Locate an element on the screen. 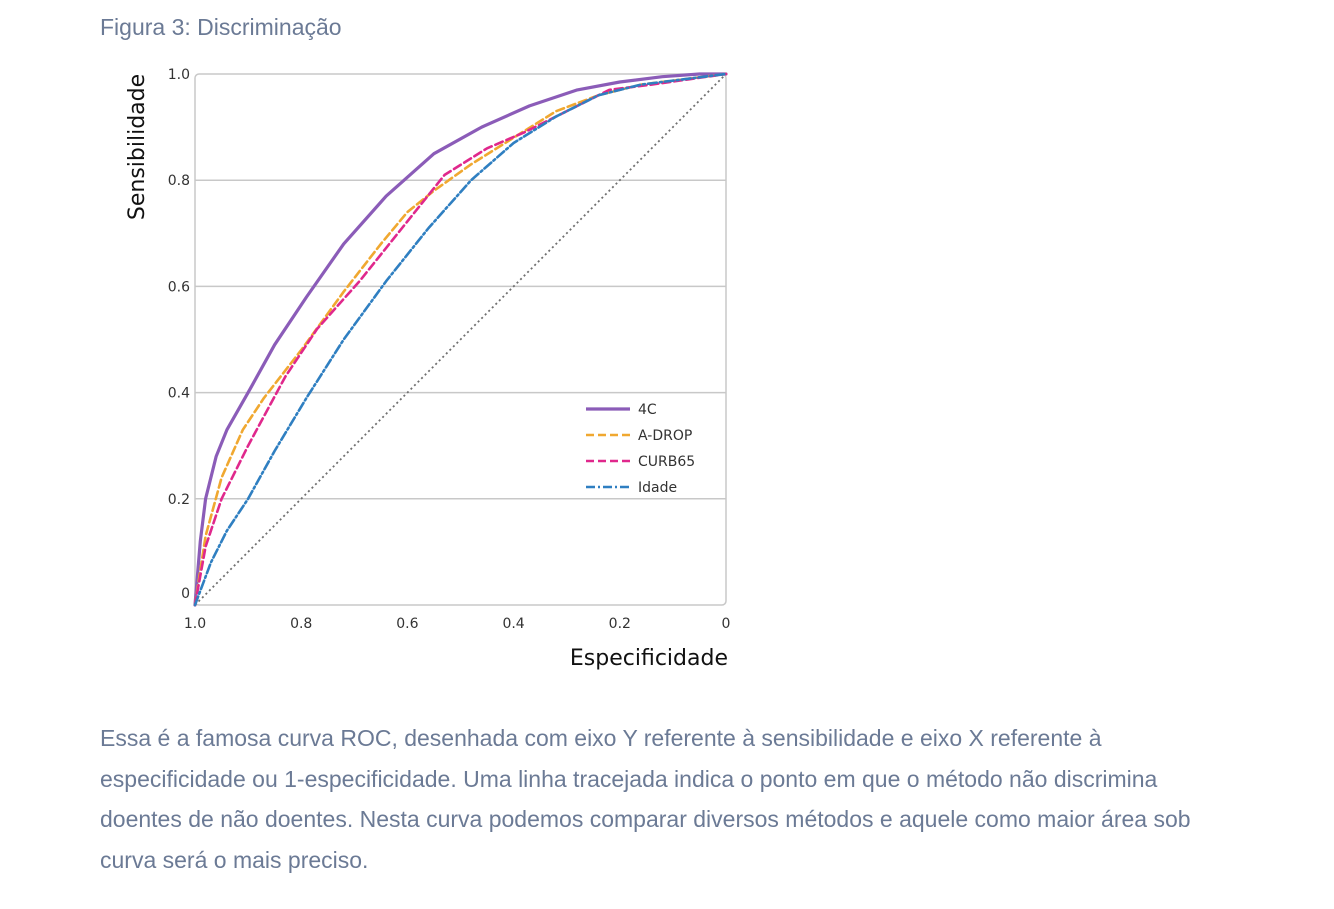 The image size is (1334, 909). y-tick-label: 0.2 is located at coordinates (179, 500).